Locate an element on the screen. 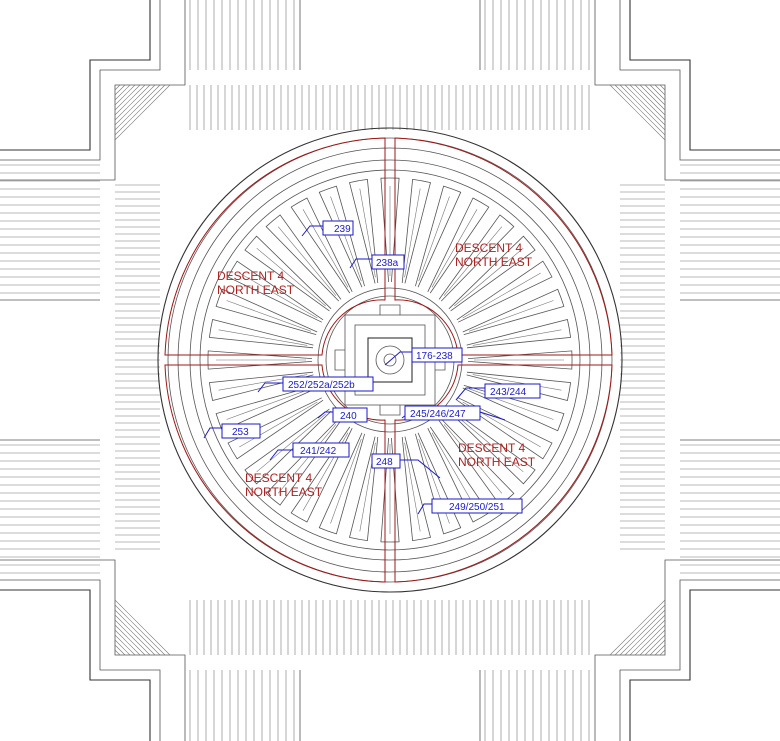 Image resolution: width=780 pixels, height=741 pixels. zone-label-ne-line1: DESCENT 4 is located at coordinates (488, 248).